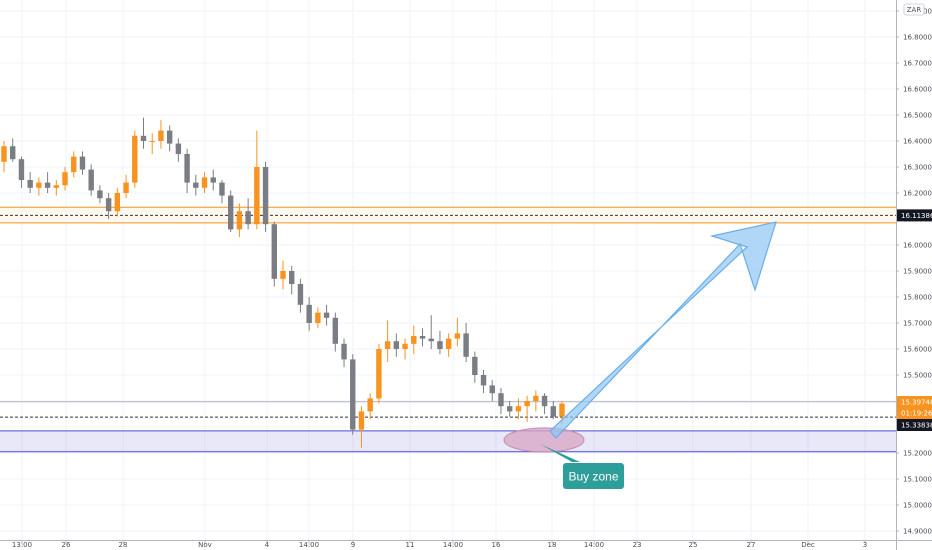  What do you see at coordinates (917, 506) in the screenshot?
I see `y-tick-label: 15.00000` at bounding box center [917, 506].